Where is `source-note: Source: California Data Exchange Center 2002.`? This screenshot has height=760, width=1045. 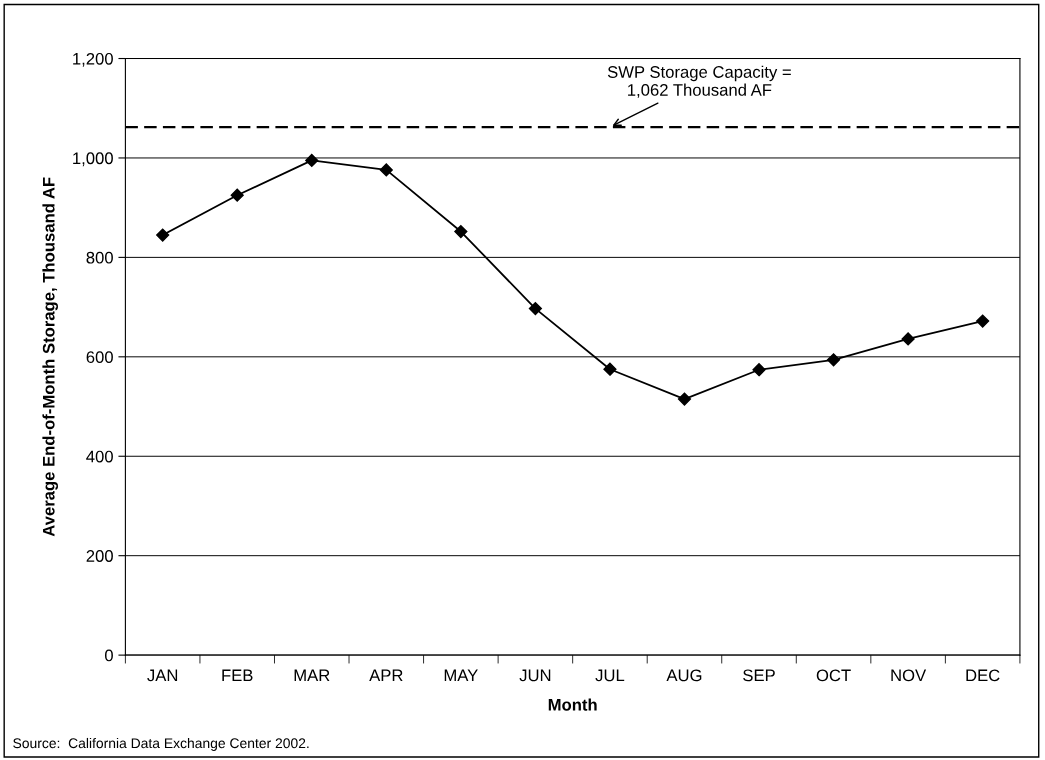
source-note: Source: California Data Exchange Center 2002. is located at coordinates (161, 744).